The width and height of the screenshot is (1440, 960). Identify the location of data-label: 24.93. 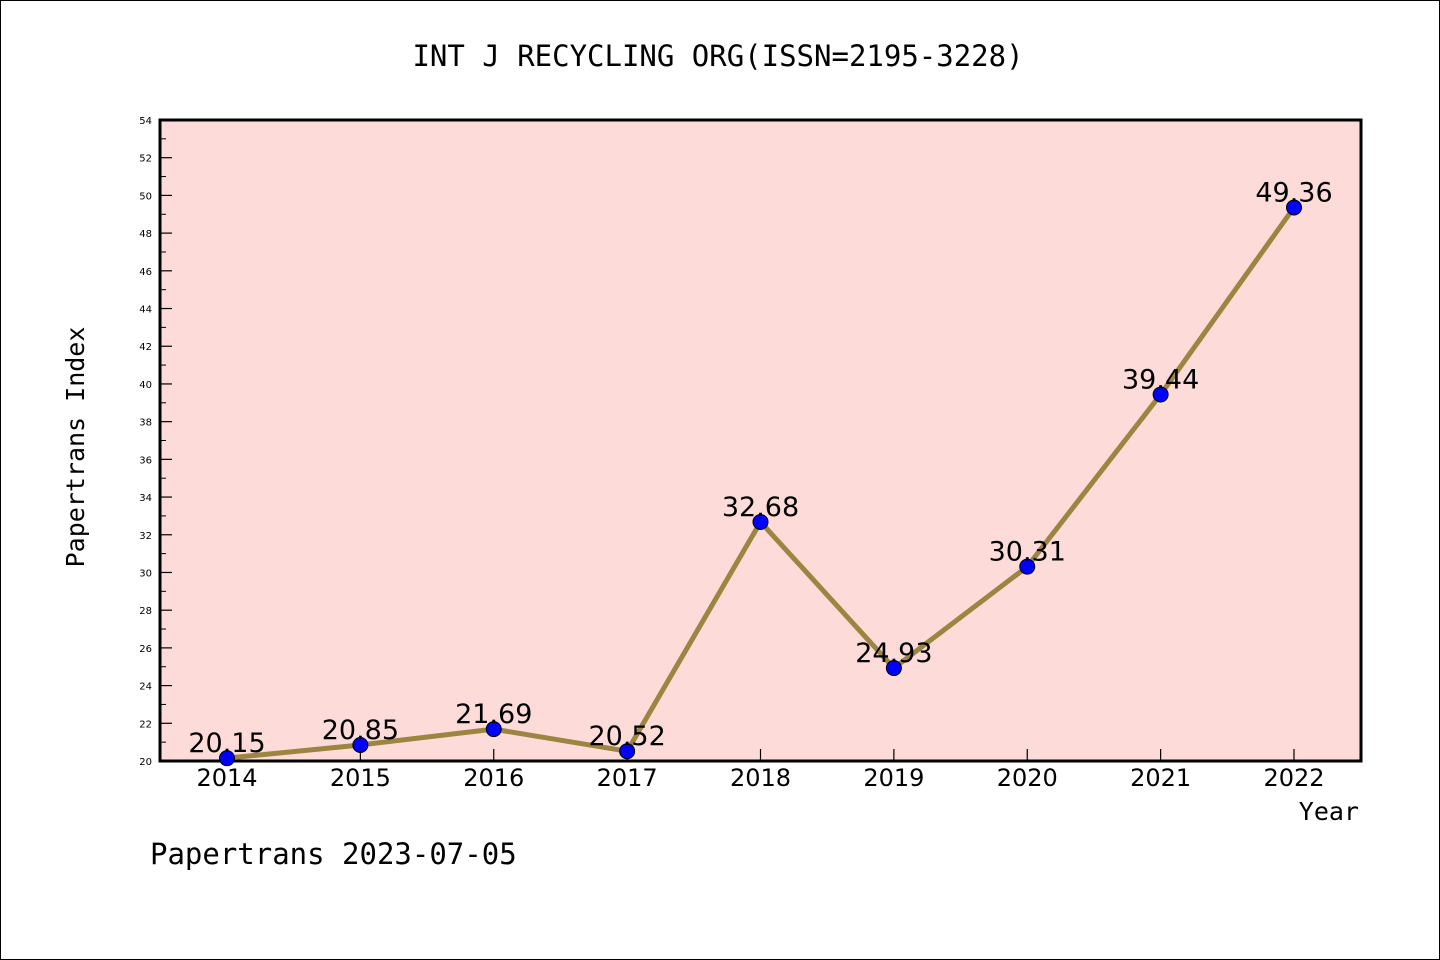
(893, 653).